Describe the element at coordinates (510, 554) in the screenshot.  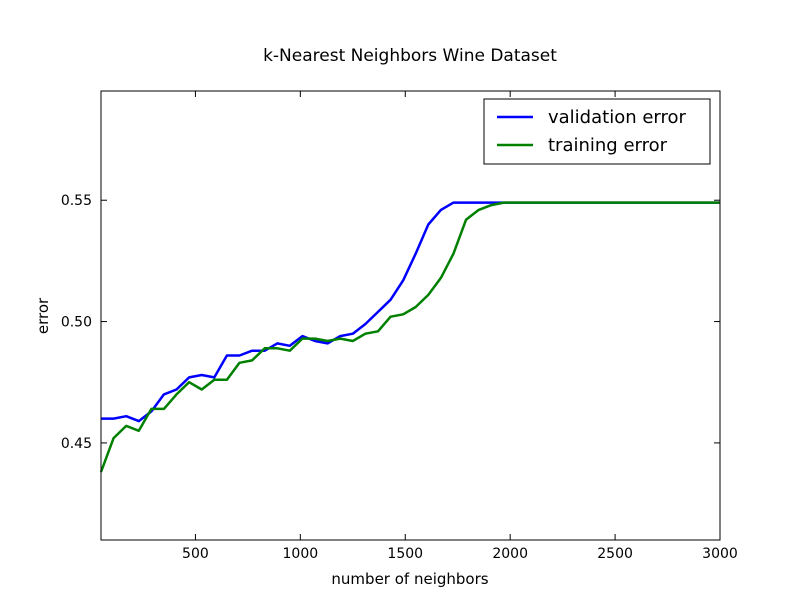
I see `x-tick-label: 2000` at that location.